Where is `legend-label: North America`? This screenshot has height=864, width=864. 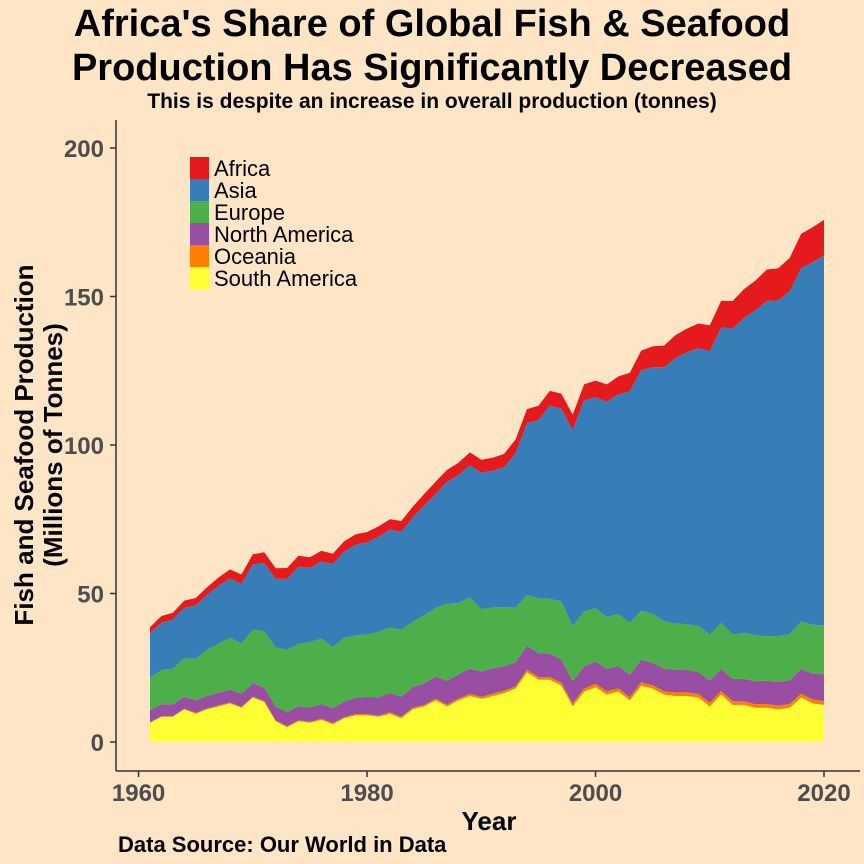
legend-label: North America is located at coordinates (284, 234).